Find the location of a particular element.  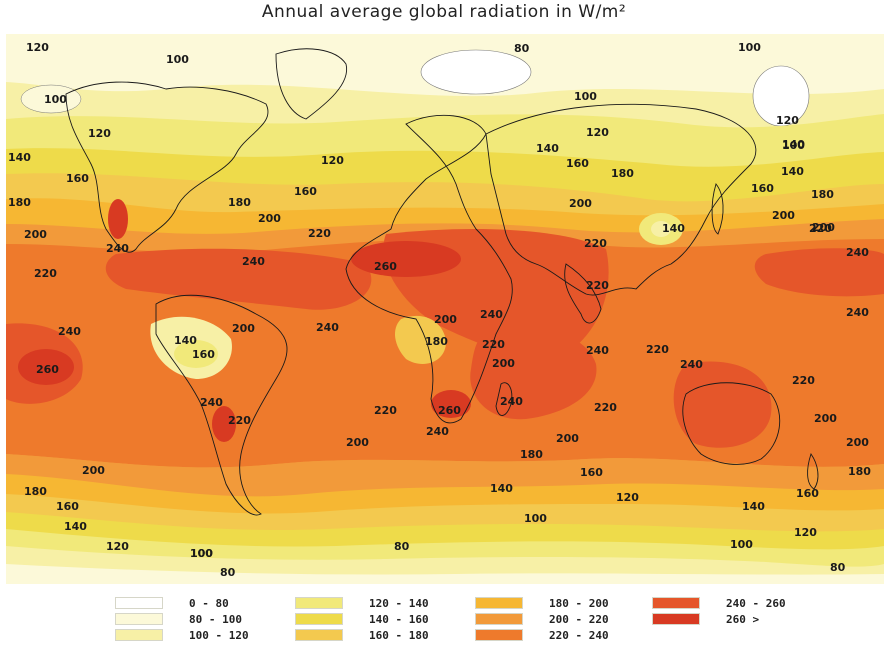

band-240-260-pacific-e is located at coordinates (819, 272).